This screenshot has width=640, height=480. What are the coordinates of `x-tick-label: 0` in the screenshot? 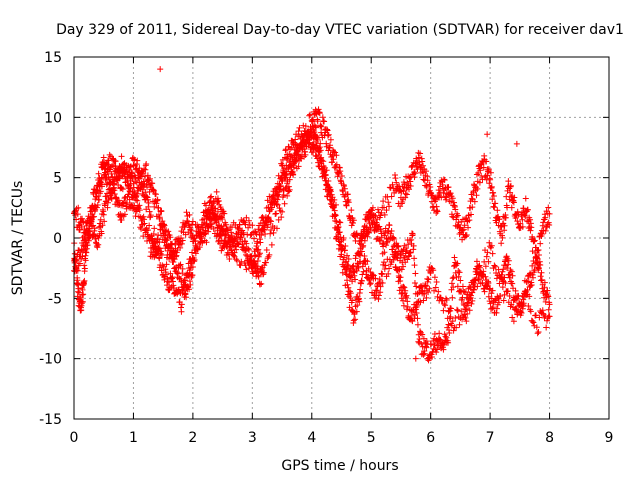 It's located at (74, 438).